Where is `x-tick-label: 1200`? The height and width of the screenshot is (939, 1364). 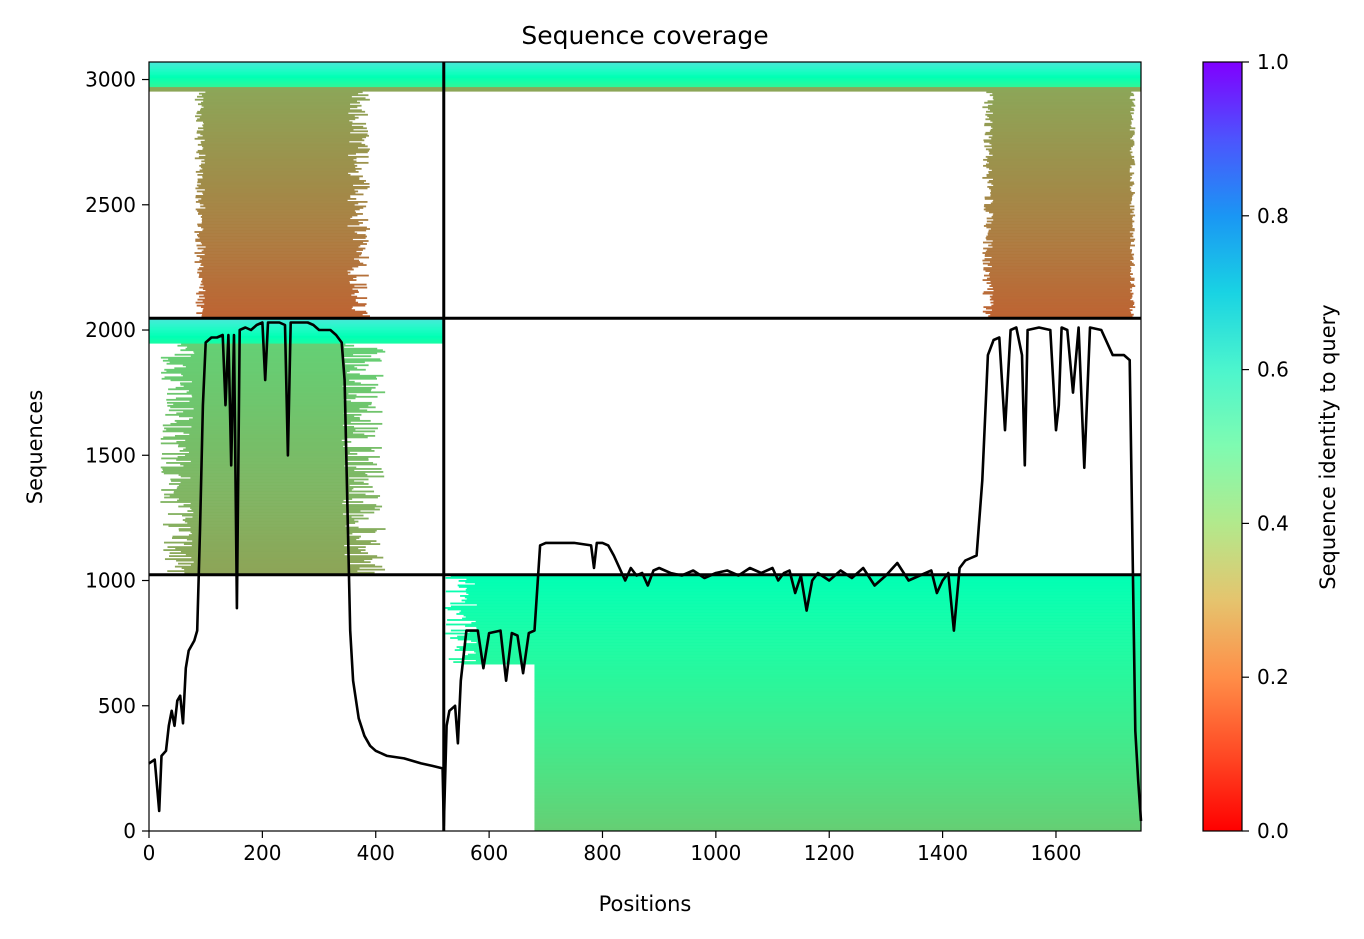
x-tick-label: 1200 is located at coordinates (829, 853).